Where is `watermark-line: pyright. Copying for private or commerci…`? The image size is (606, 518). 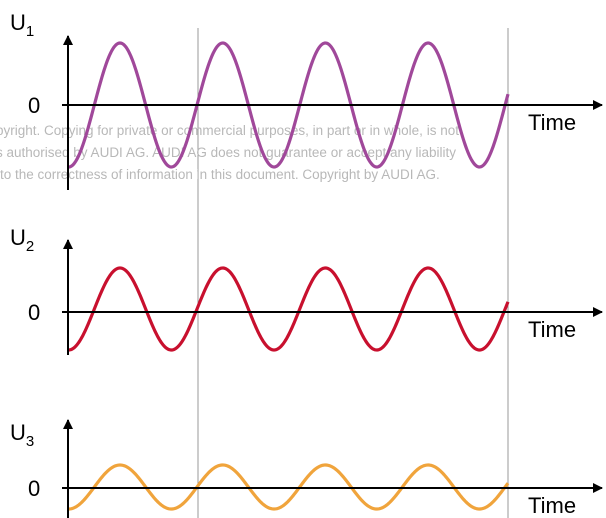
watermark-line: pyright. Copying for private or commerci… is located at coordinates (229, 130).